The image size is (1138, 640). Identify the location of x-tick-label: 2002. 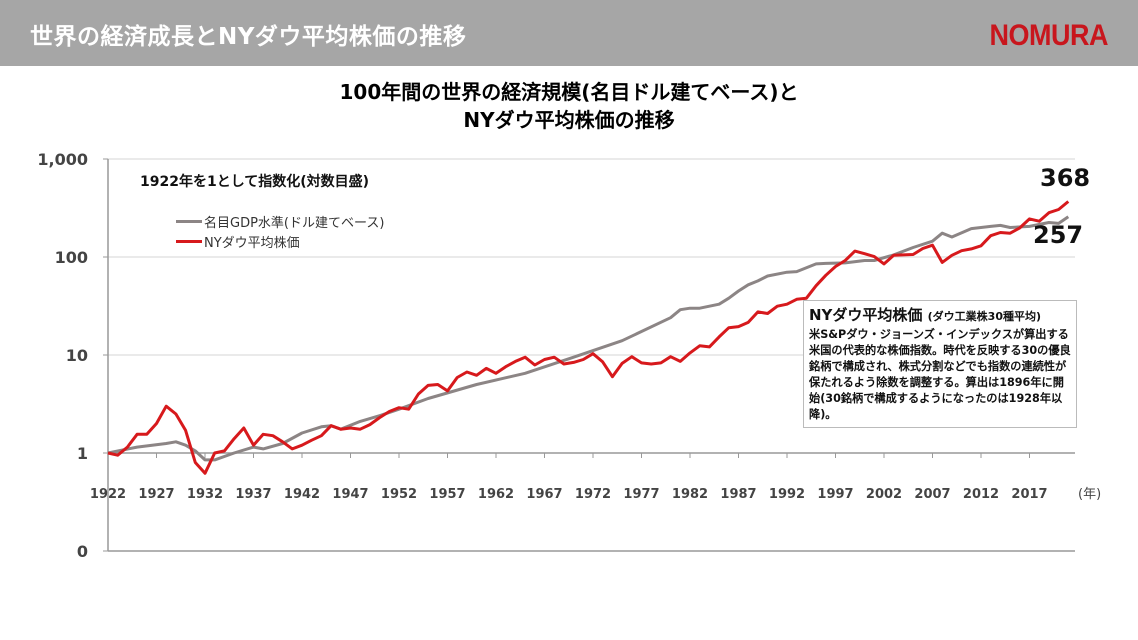
(884, 494).